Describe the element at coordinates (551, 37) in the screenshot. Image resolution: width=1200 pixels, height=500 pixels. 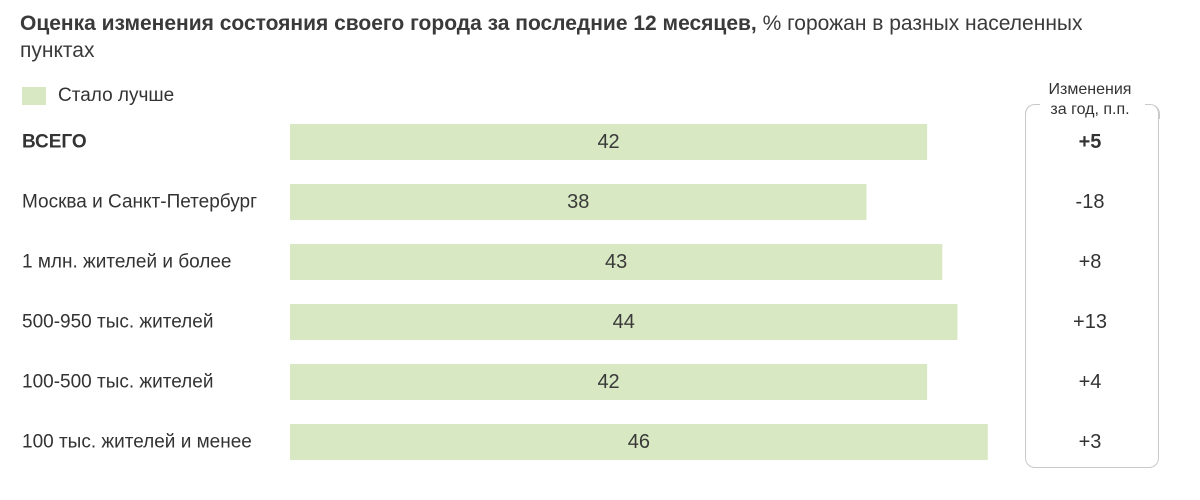
I see `chart-title-sub: % горожан в разных населенных пунктах` at that location.